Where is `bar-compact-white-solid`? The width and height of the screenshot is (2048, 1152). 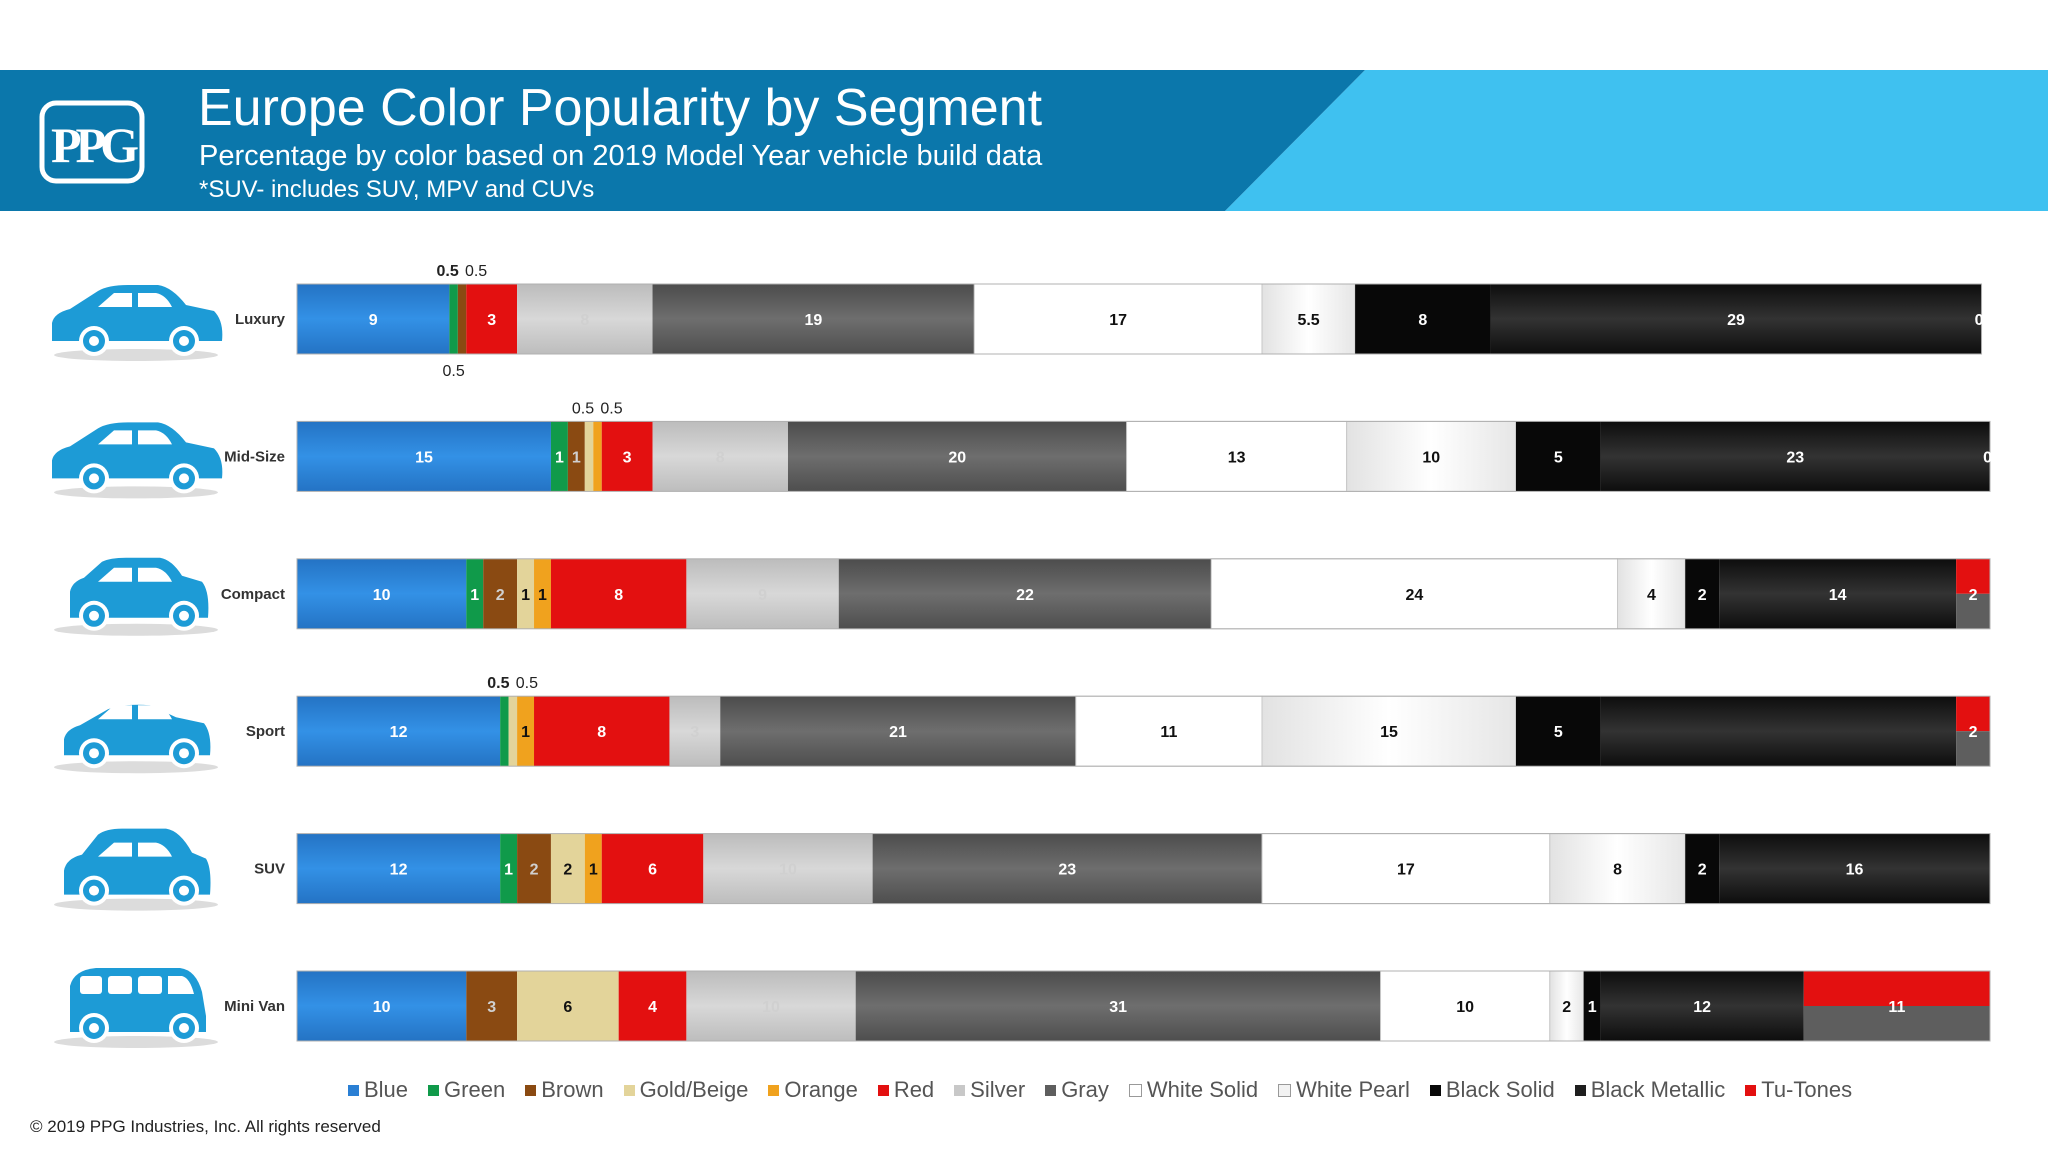 bar-compact-white-solid is located at coordinates (1414, 594).